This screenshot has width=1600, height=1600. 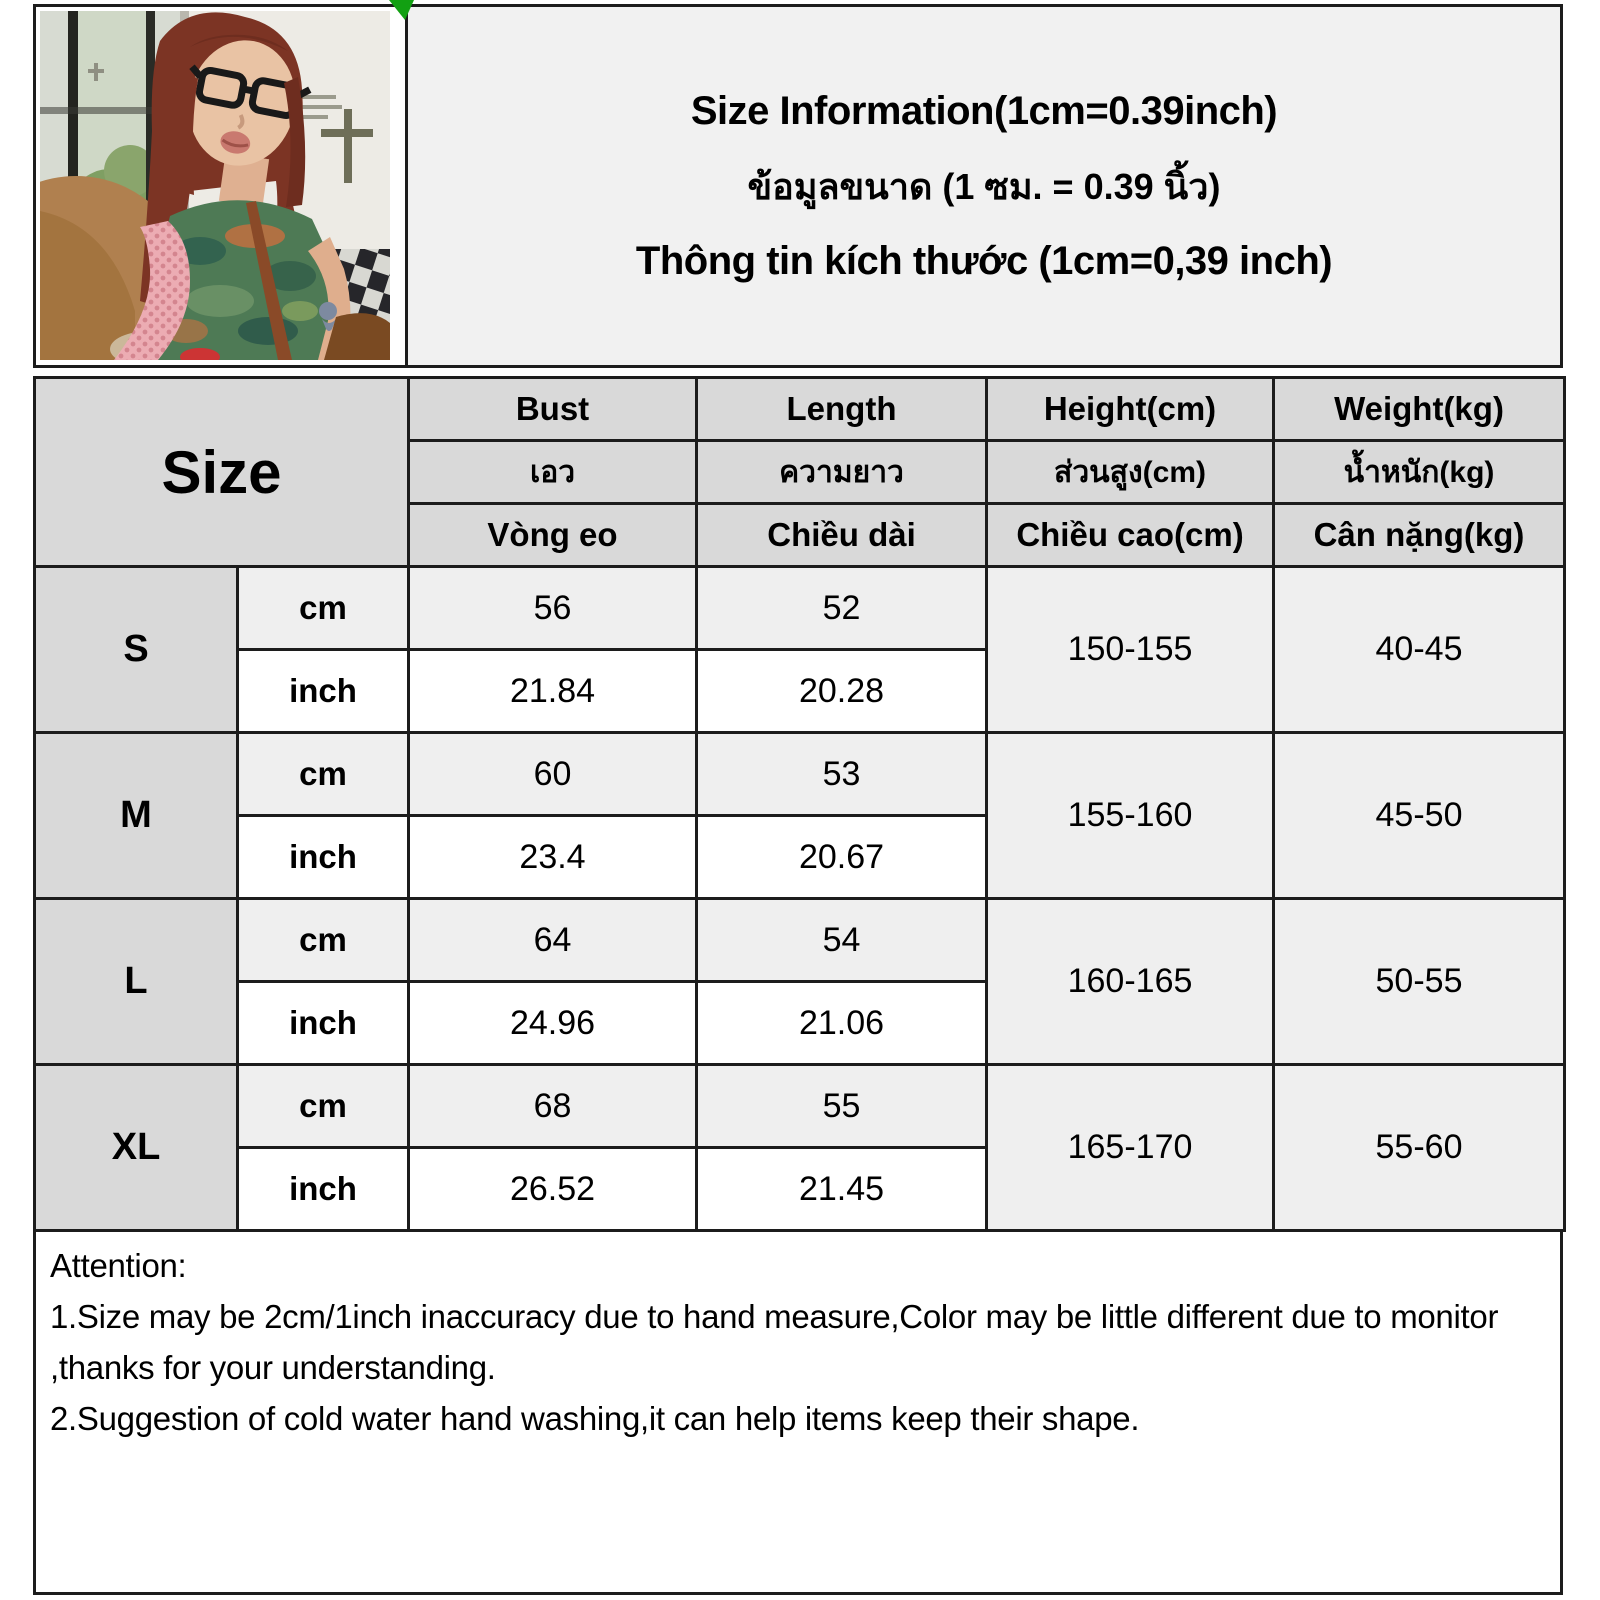 I want to click on header-height-th: ส่วนสูง(cm), so click(x=1130, y=472).